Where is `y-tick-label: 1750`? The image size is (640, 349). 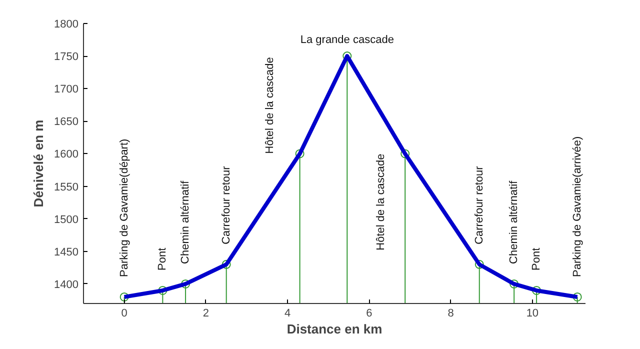 y-tick-label: 1750 is located at coordinates (66, 57).